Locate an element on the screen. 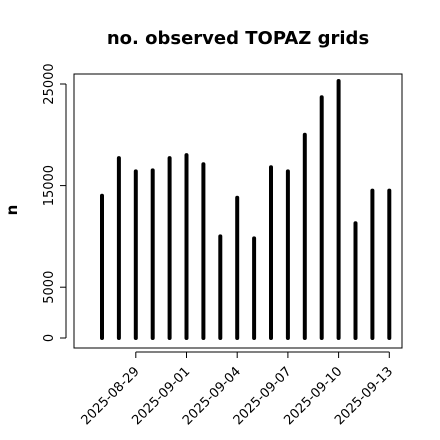 The height and width of the screenshot is (440, 440). y-tick-label: 15000 is located at coordinates (49, 185).